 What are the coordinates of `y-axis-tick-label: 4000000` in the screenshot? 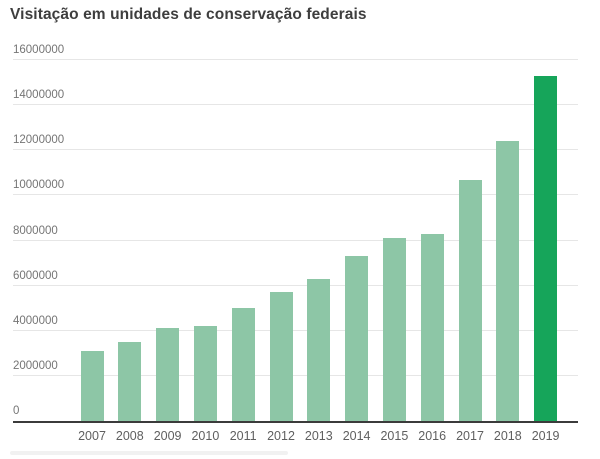 It's located at (35, 320).